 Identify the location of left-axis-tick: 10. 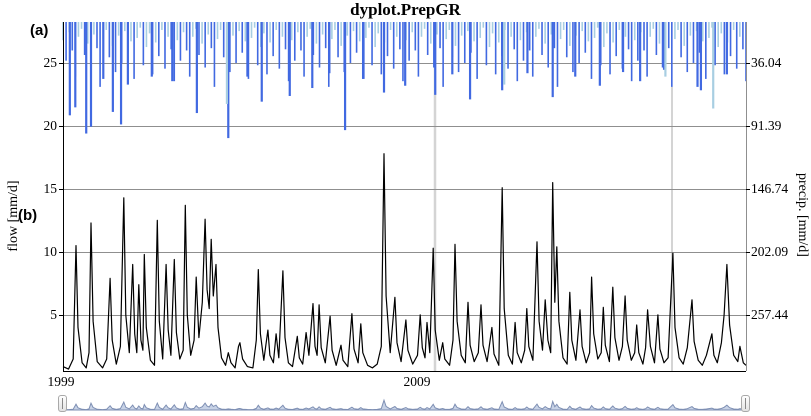
(50, 251).